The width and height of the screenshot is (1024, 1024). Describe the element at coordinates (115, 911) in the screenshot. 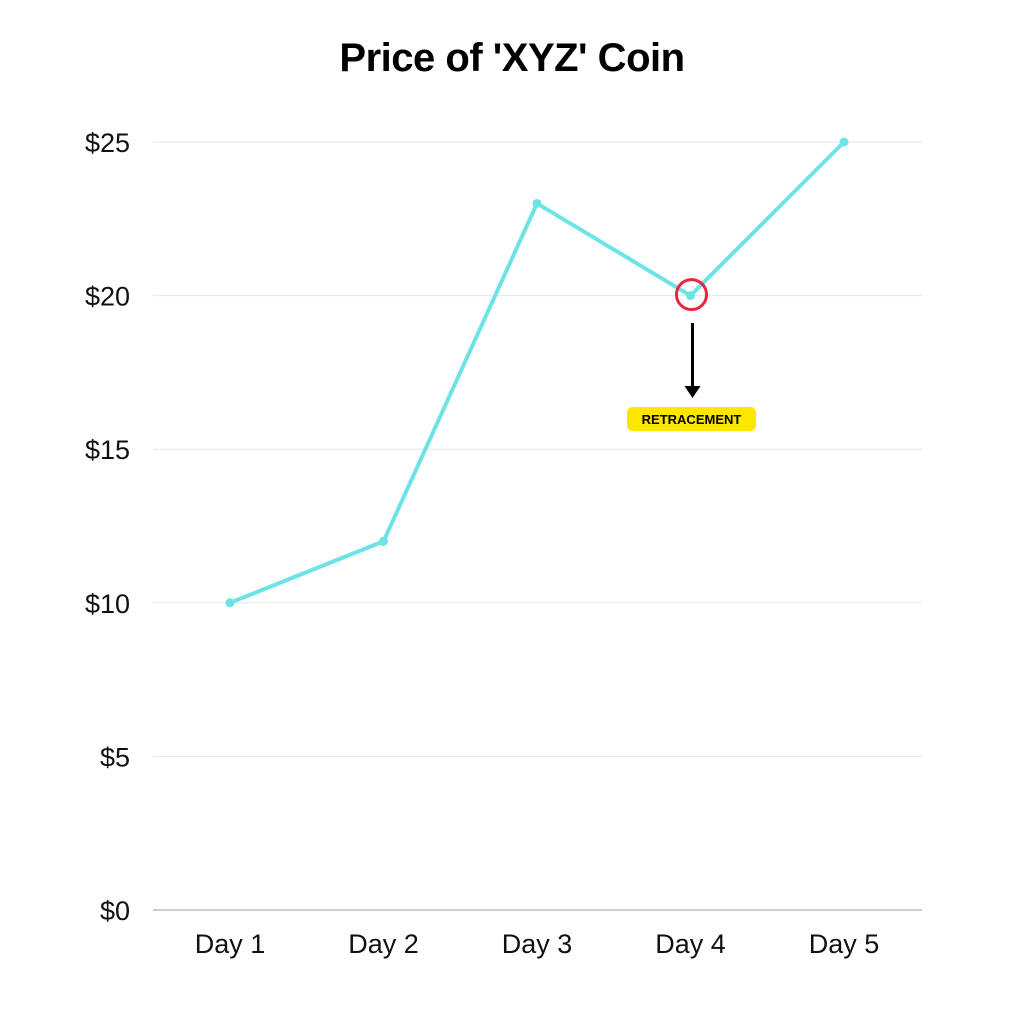

I see `y-tick-label: $0` at that location.